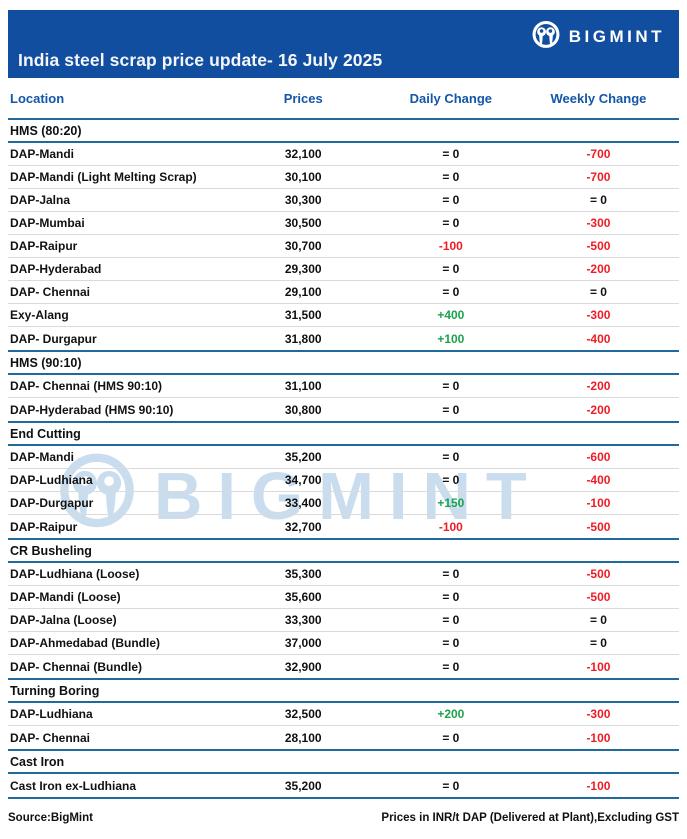 The height and width of the screenshot is (839, 687). I want to click on table-row: DAP-Durgapur 33,400 +150 -100, so click(343, 503).